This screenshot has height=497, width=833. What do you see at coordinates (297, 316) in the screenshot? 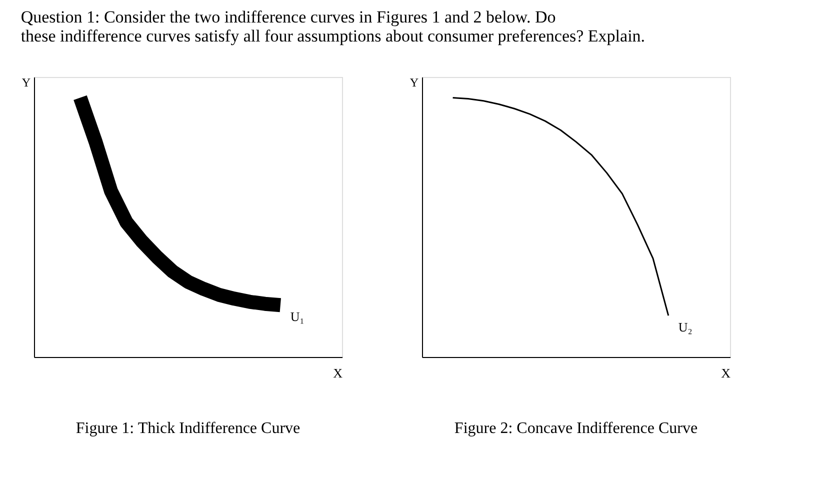
I see `series-label: U₁` at bounding box center [297, 316].